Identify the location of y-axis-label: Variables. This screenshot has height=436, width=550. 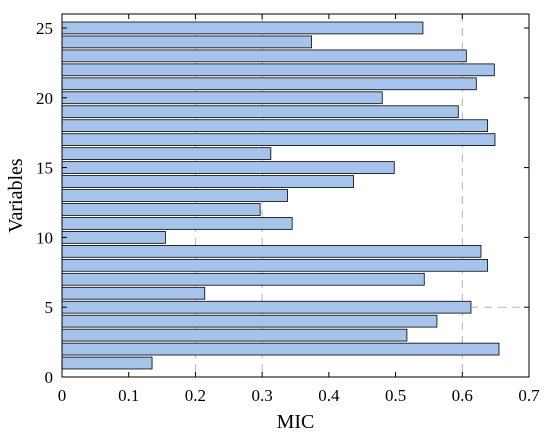
(16, 195).